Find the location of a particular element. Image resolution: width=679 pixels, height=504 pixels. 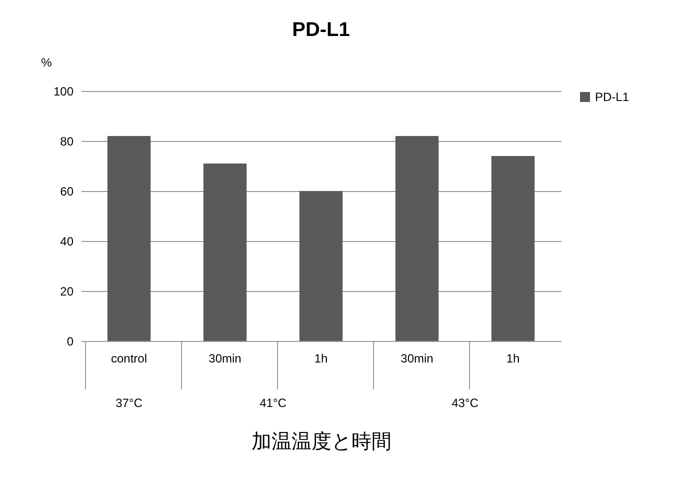

y-tick-label: 40 is located at coordinates (67, 241).